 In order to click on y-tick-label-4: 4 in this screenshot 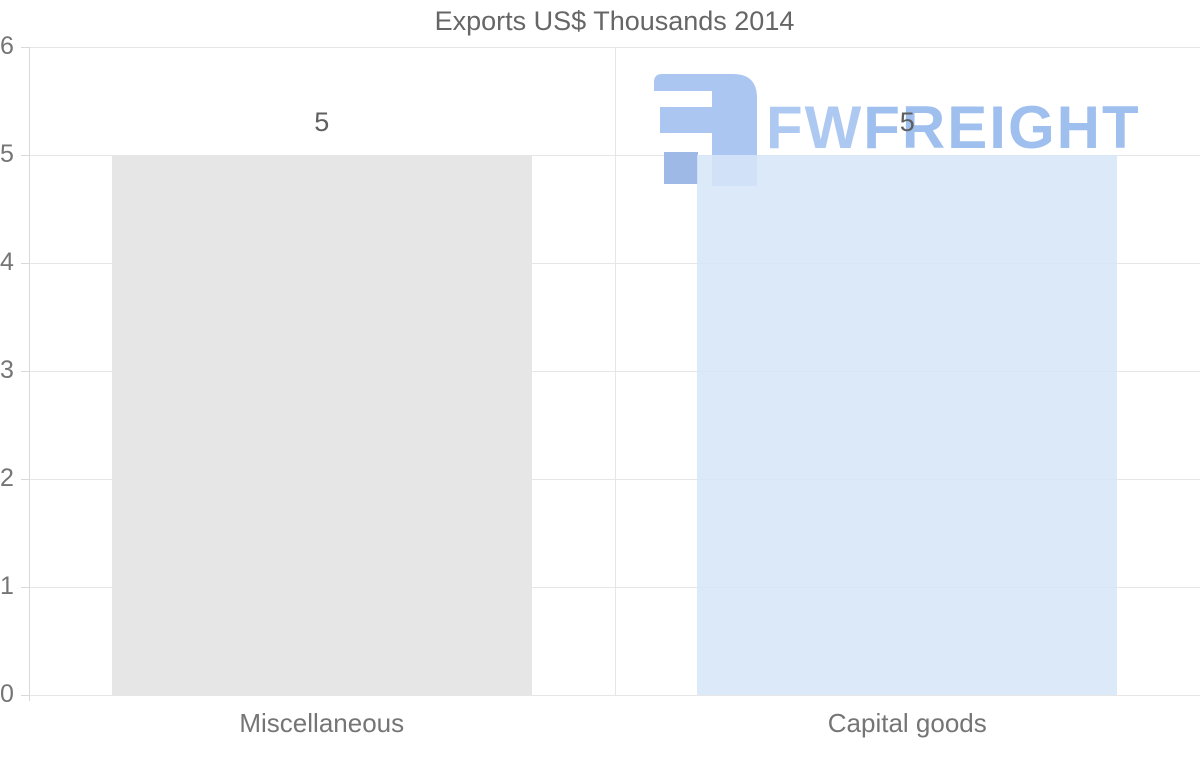, I will do `click(7, 262)`.